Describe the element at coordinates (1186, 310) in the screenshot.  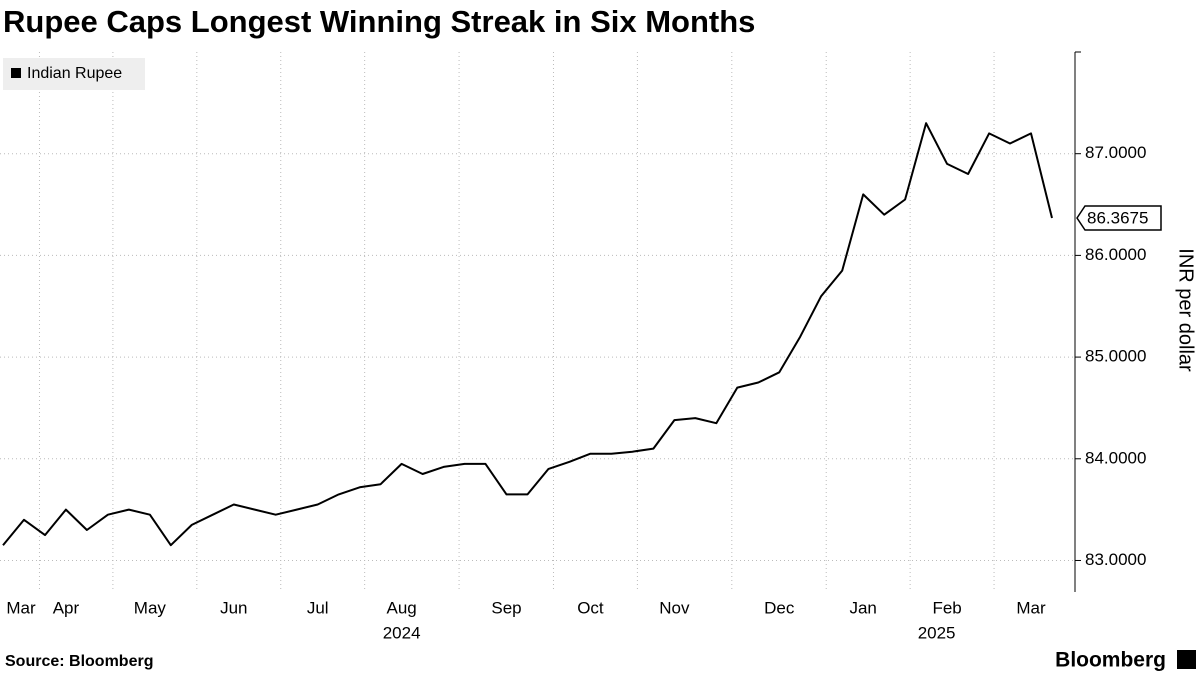
I see `y-axis-label: INR per dollar` at that location.